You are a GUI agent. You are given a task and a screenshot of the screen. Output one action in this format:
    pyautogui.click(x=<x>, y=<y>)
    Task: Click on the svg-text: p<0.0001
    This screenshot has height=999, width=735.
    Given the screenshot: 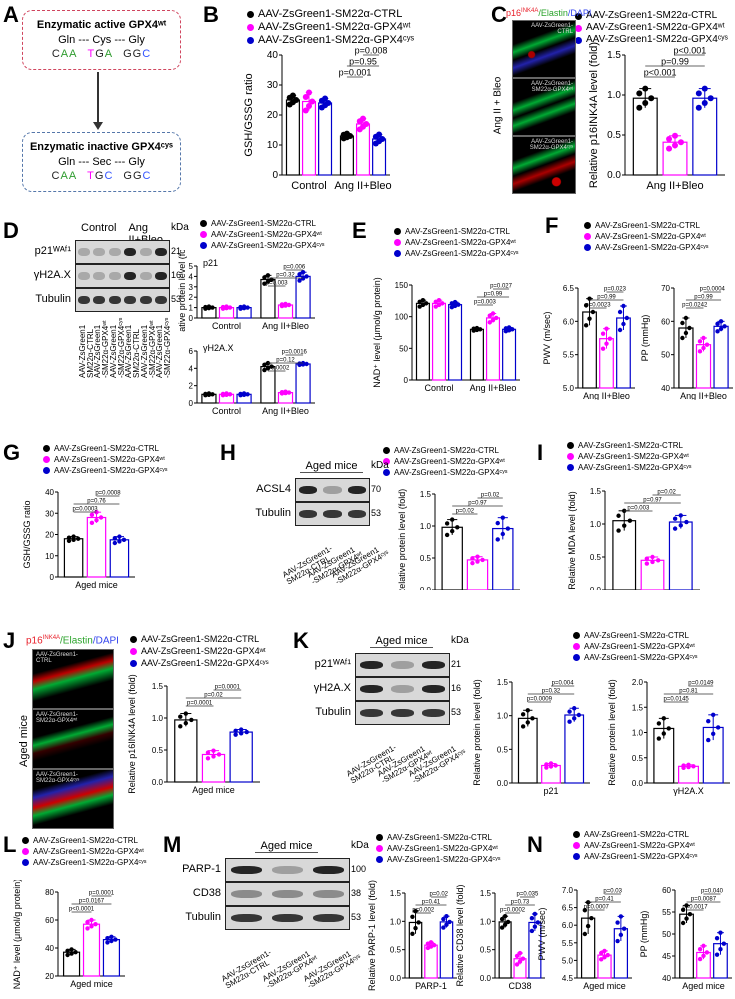 What is the action you would take?
    pyautogui.click(x=82, y=910)
    